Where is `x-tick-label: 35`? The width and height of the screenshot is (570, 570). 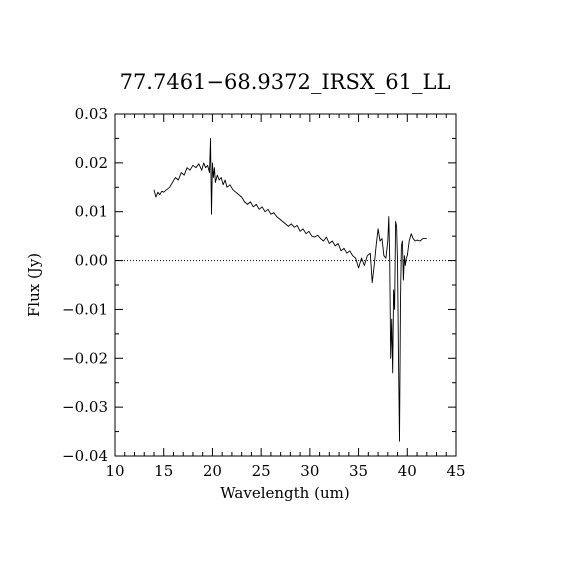 x-tick-label: 35 is located at coordinates (358, 471).